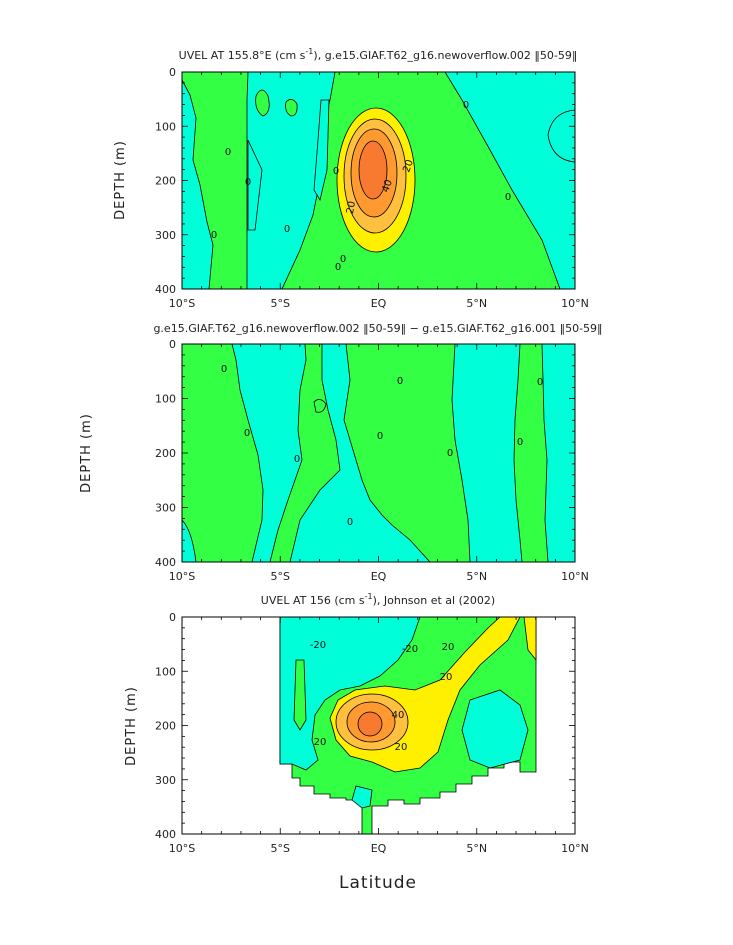 This screenshot has width=733, height=945. I want to click on panel-3-cyan-west, so click(350, 694).